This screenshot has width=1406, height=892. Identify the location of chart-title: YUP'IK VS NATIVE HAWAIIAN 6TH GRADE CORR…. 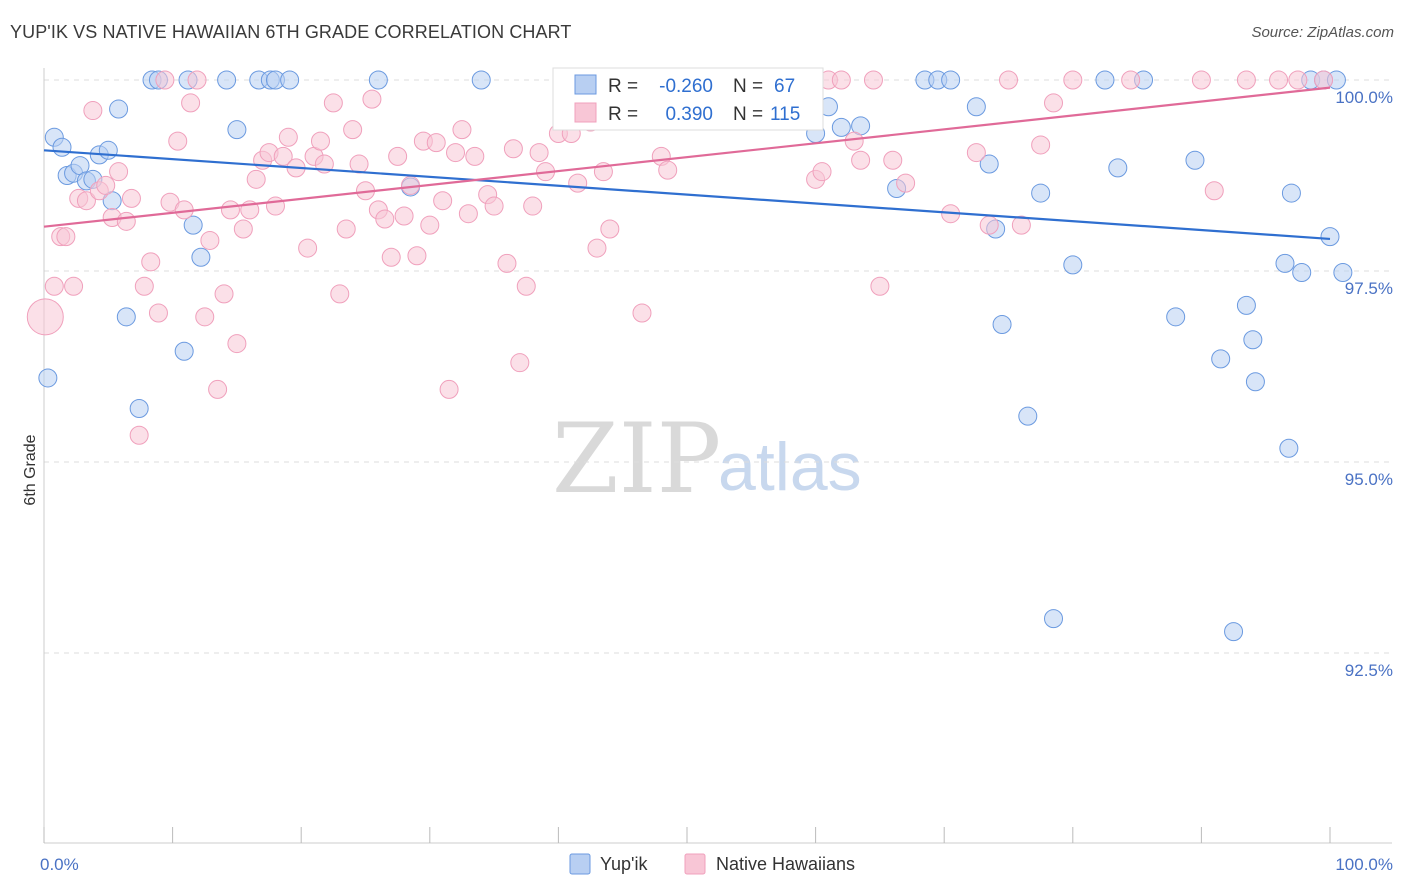
(291, 32).